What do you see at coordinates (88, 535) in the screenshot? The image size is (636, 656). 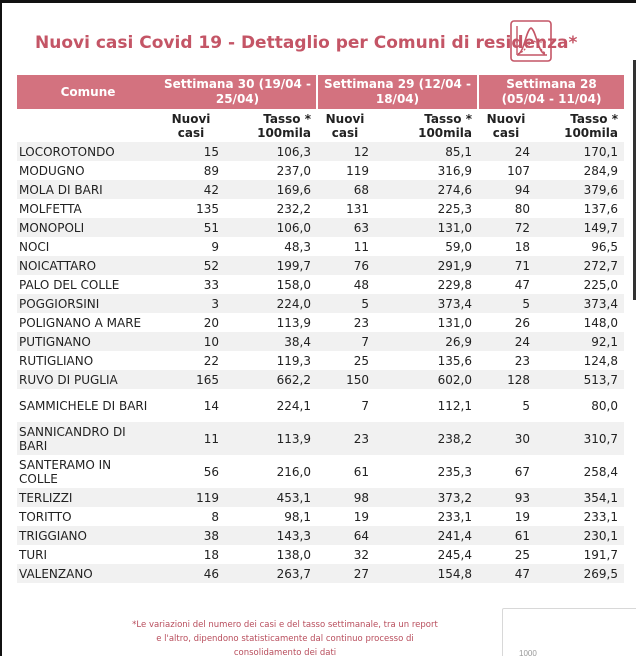 I see `comune-name-cell: TRIGGIANO` at bounding box center [88, 535].